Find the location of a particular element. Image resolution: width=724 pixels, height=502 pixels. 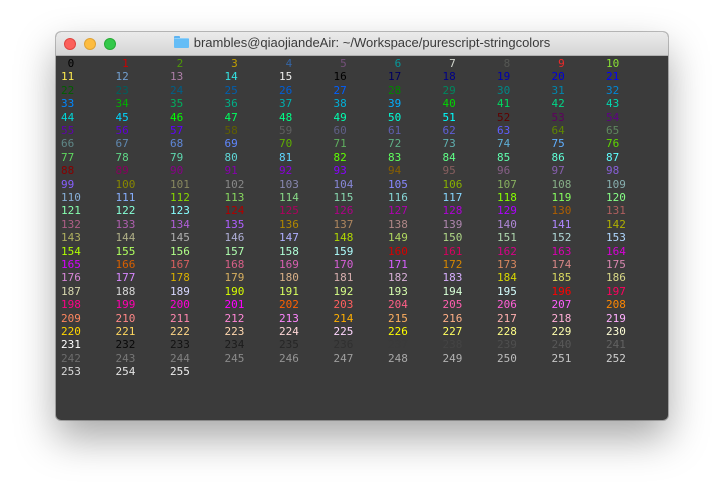

color-index-cell: 110 is located at coordinates (71, 197).